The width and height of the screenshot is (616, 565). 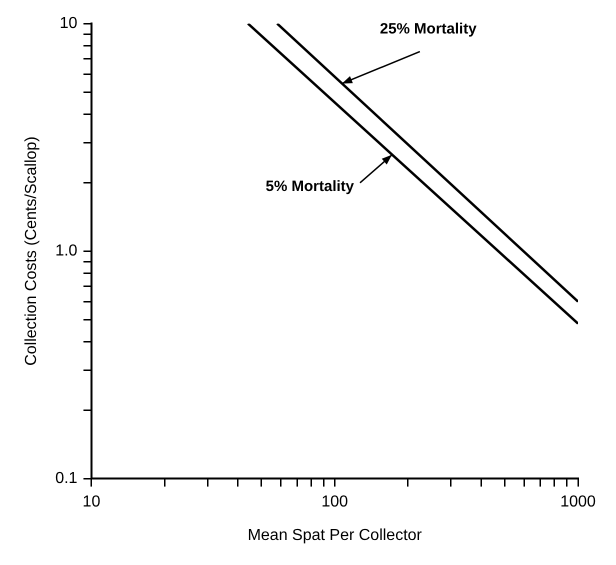 I want to click on annotation: 5% Mortality, so click(x=310, y=186).